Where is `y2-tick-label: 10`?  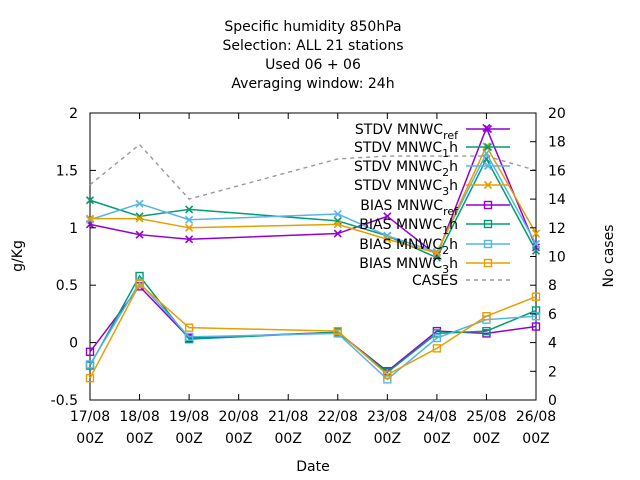 y2-tick-label: 10 is located at coordinates (557, 258).